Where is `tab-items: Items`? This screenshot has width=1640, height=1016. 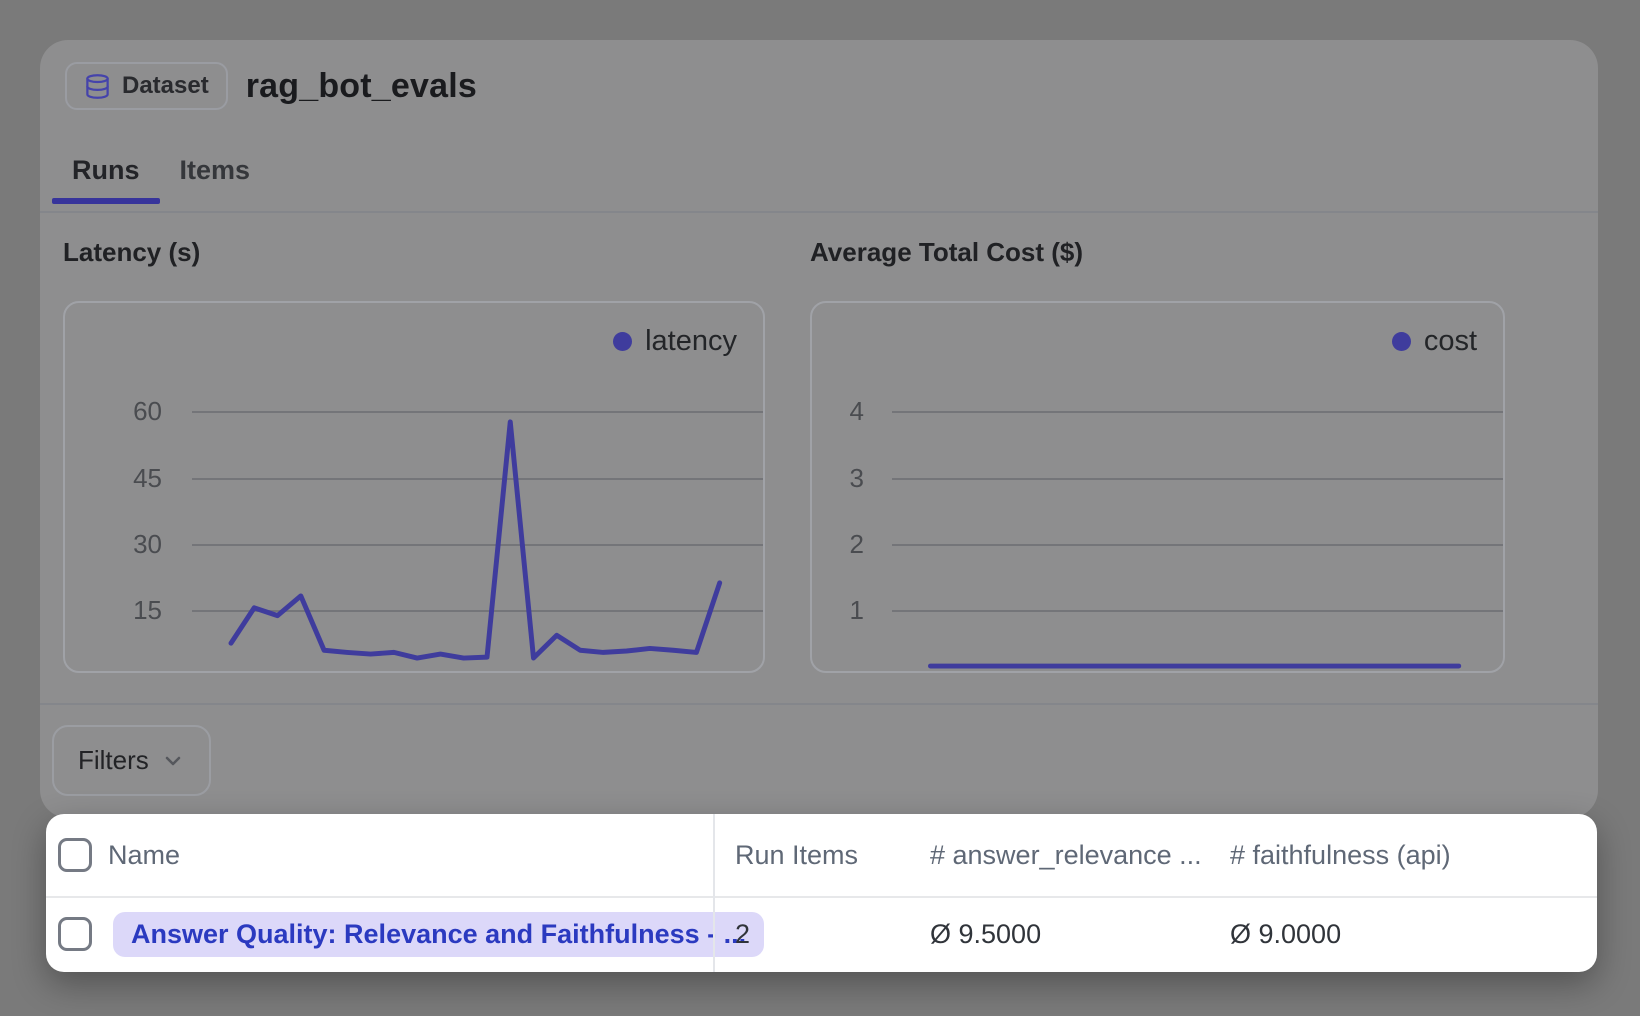
tab-items: Items is located at coordinates (215, 170).